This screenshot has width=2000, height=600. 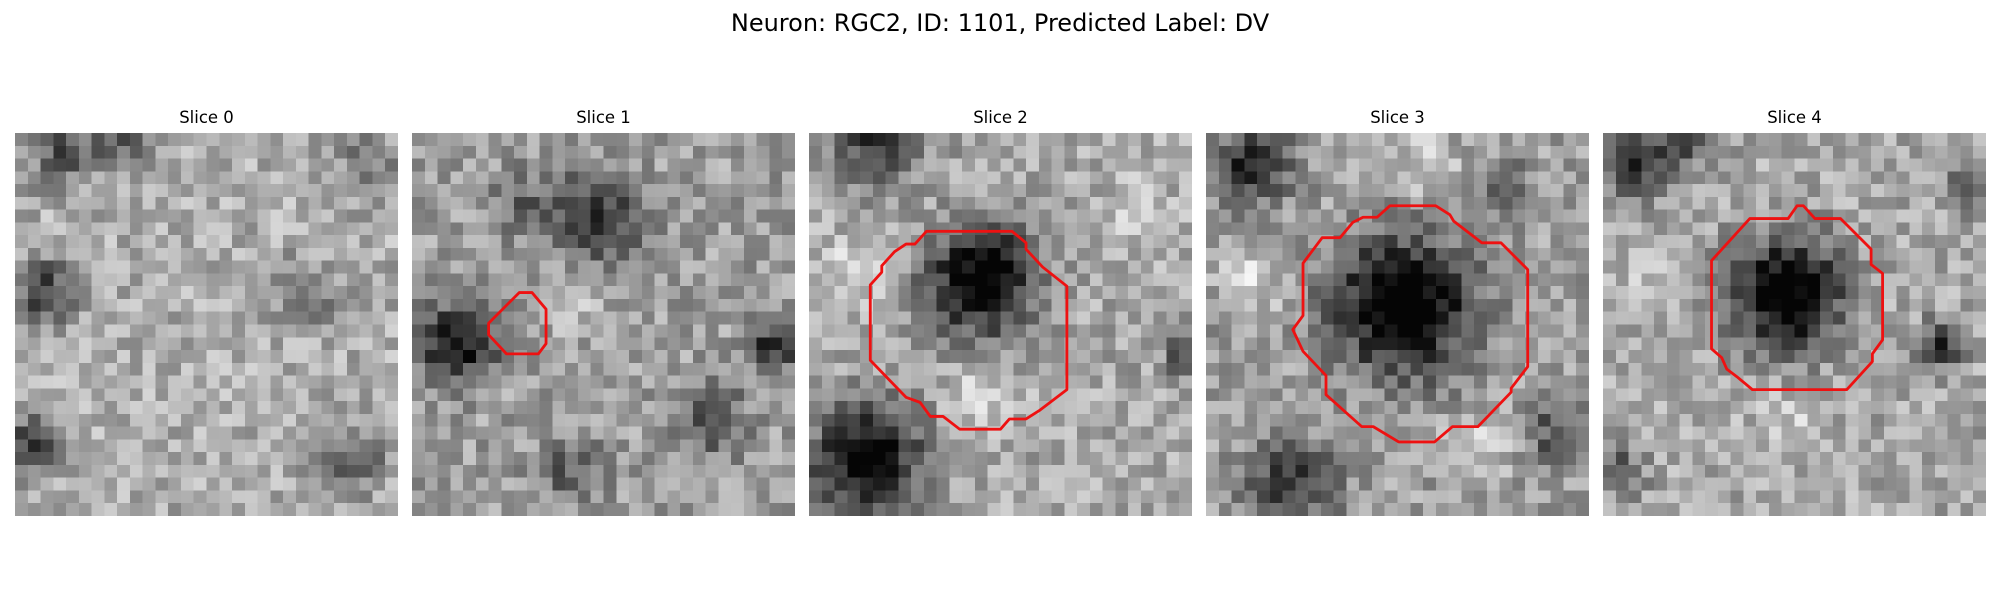 What do you see at coordinates (1000, 117) in the screenshot?
I see `slice-title: Slice 2` at bounding box center [1000, 117].